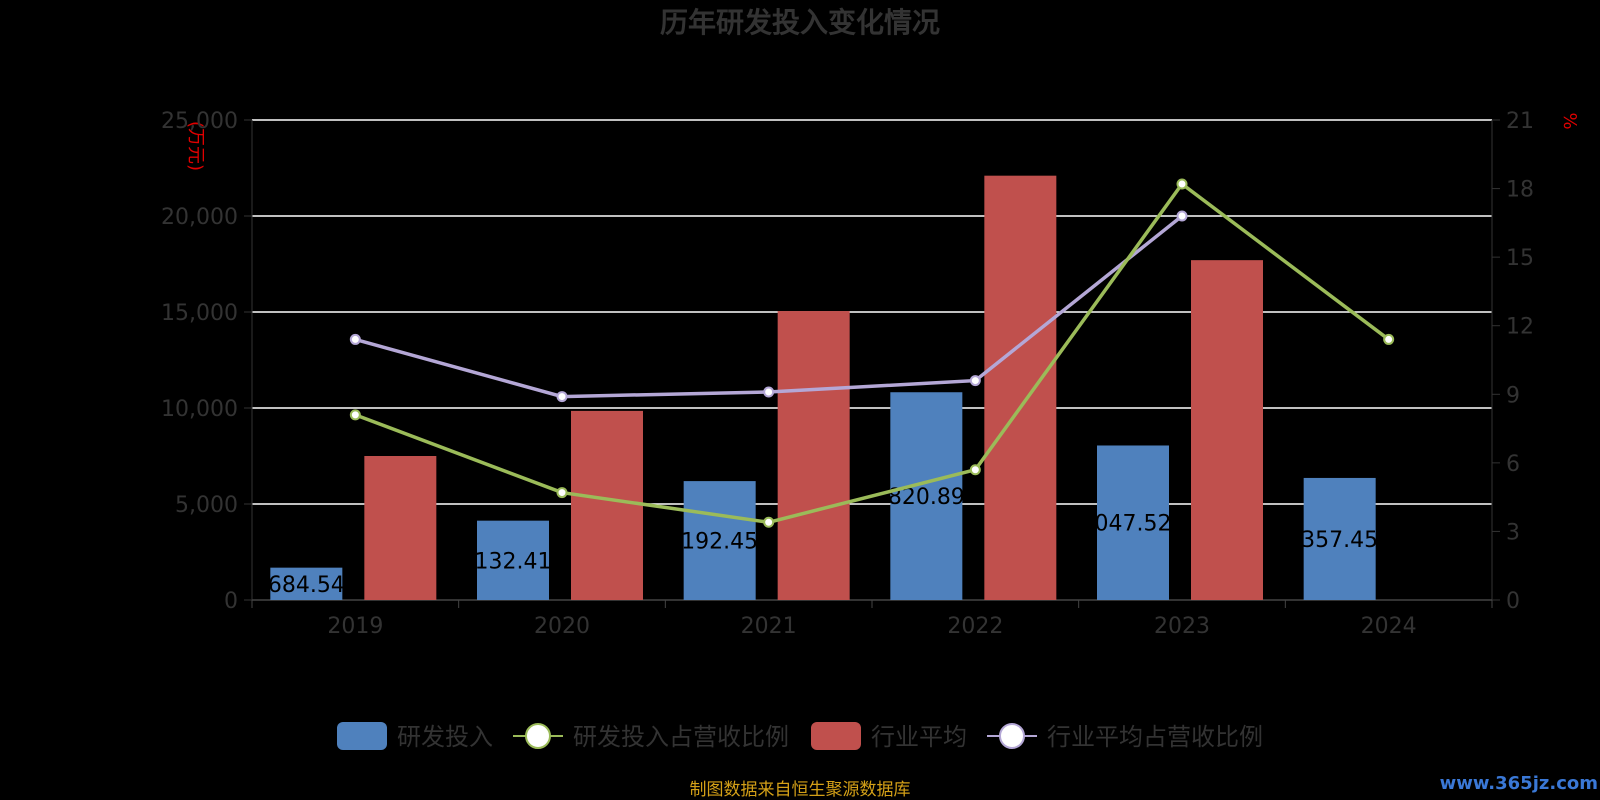 This screenshot has width=1600, height=800. Describe the element at coordinates (1520, 327) in the screenshot. I see `right-tick-label: 12` at that location.